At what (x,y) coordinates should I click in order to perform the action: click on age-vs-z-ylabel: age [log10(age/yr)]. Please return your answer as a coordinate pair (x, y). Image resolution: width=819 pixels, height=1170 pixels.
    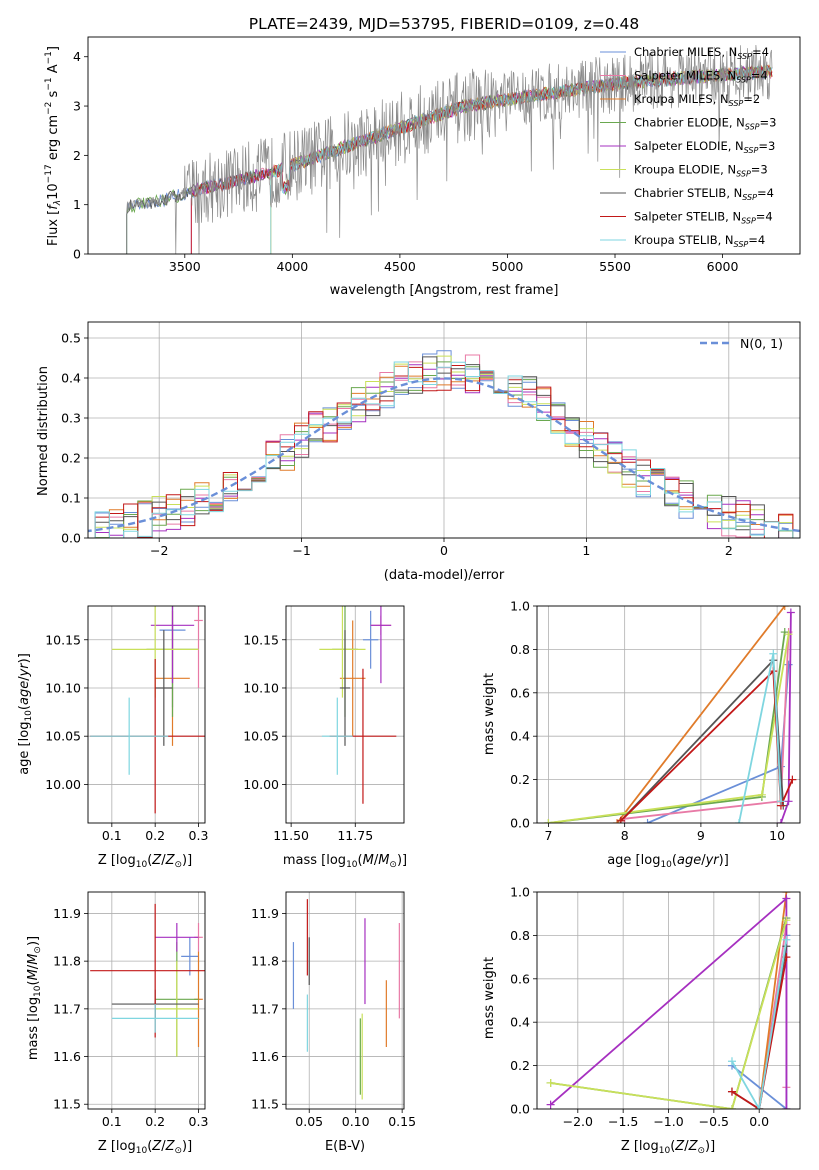
    Looking at the image, I should click on (25, 714).